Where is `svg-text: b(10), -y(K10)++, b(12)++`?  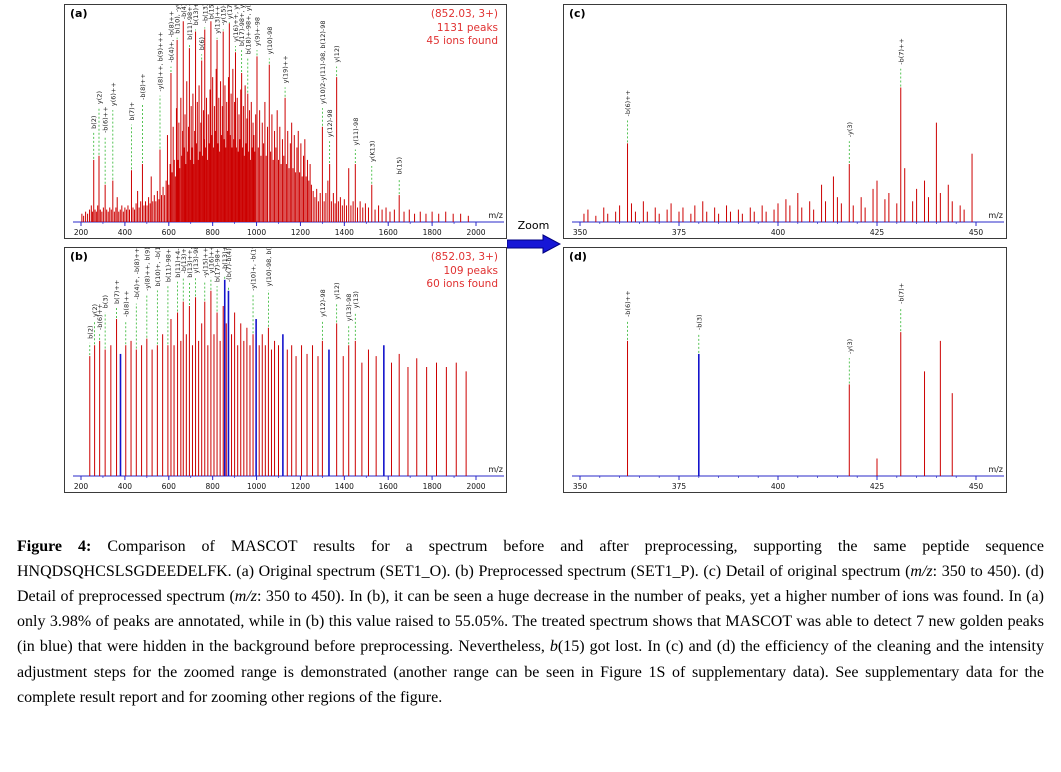 svg-text: b(10), -y(K10)++, b(12)++ is located at coordinates (178, 19).